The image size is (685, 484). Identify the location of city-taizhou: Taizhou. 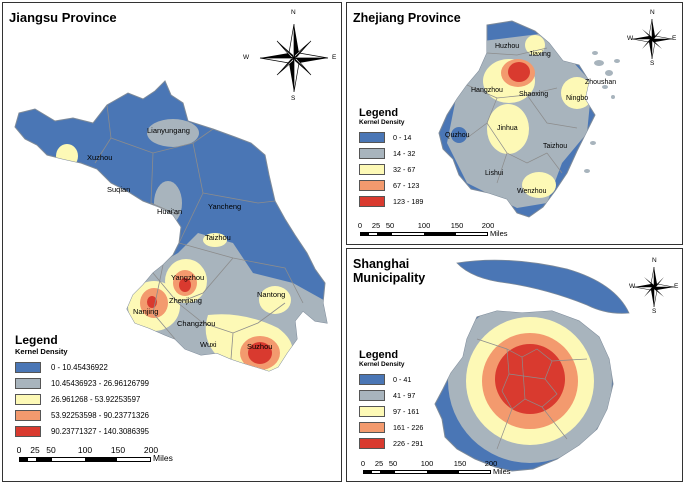
(218, 237).